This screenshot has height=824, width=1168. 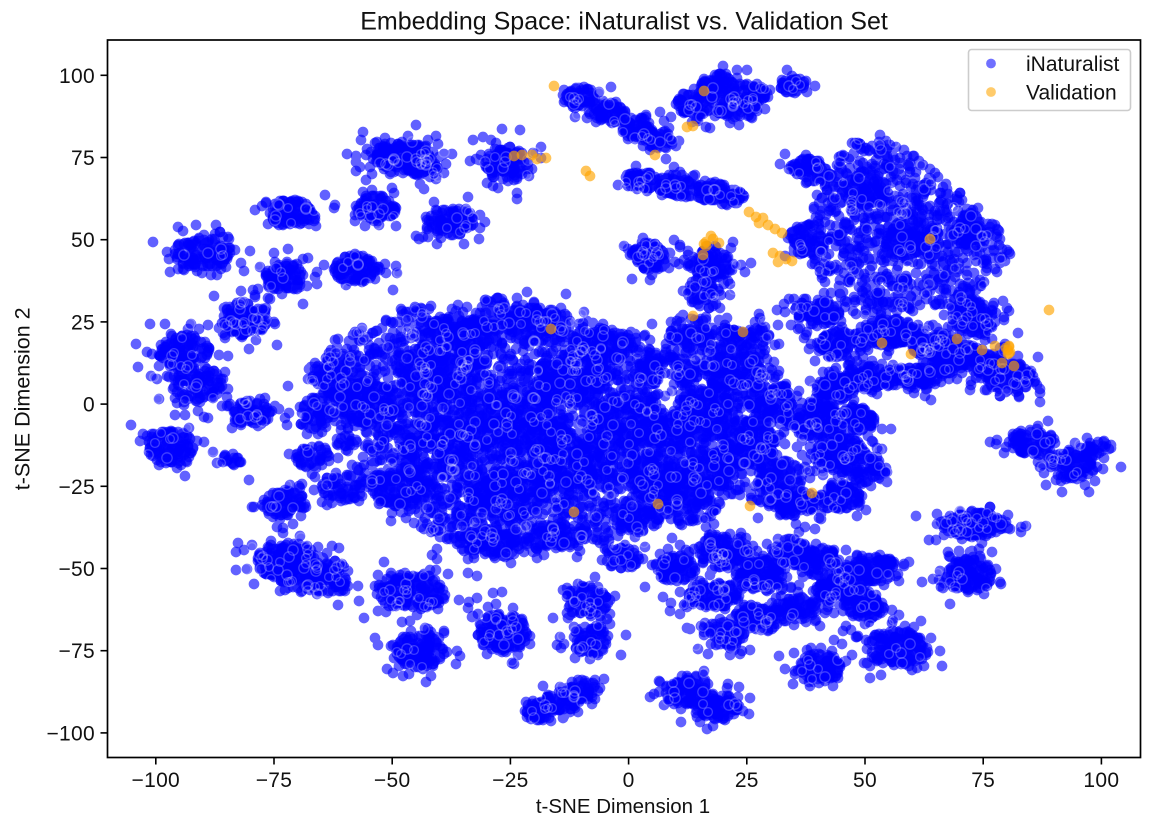 I want to click on svg-text: iNaturalist, so click(x=1073, y=64).